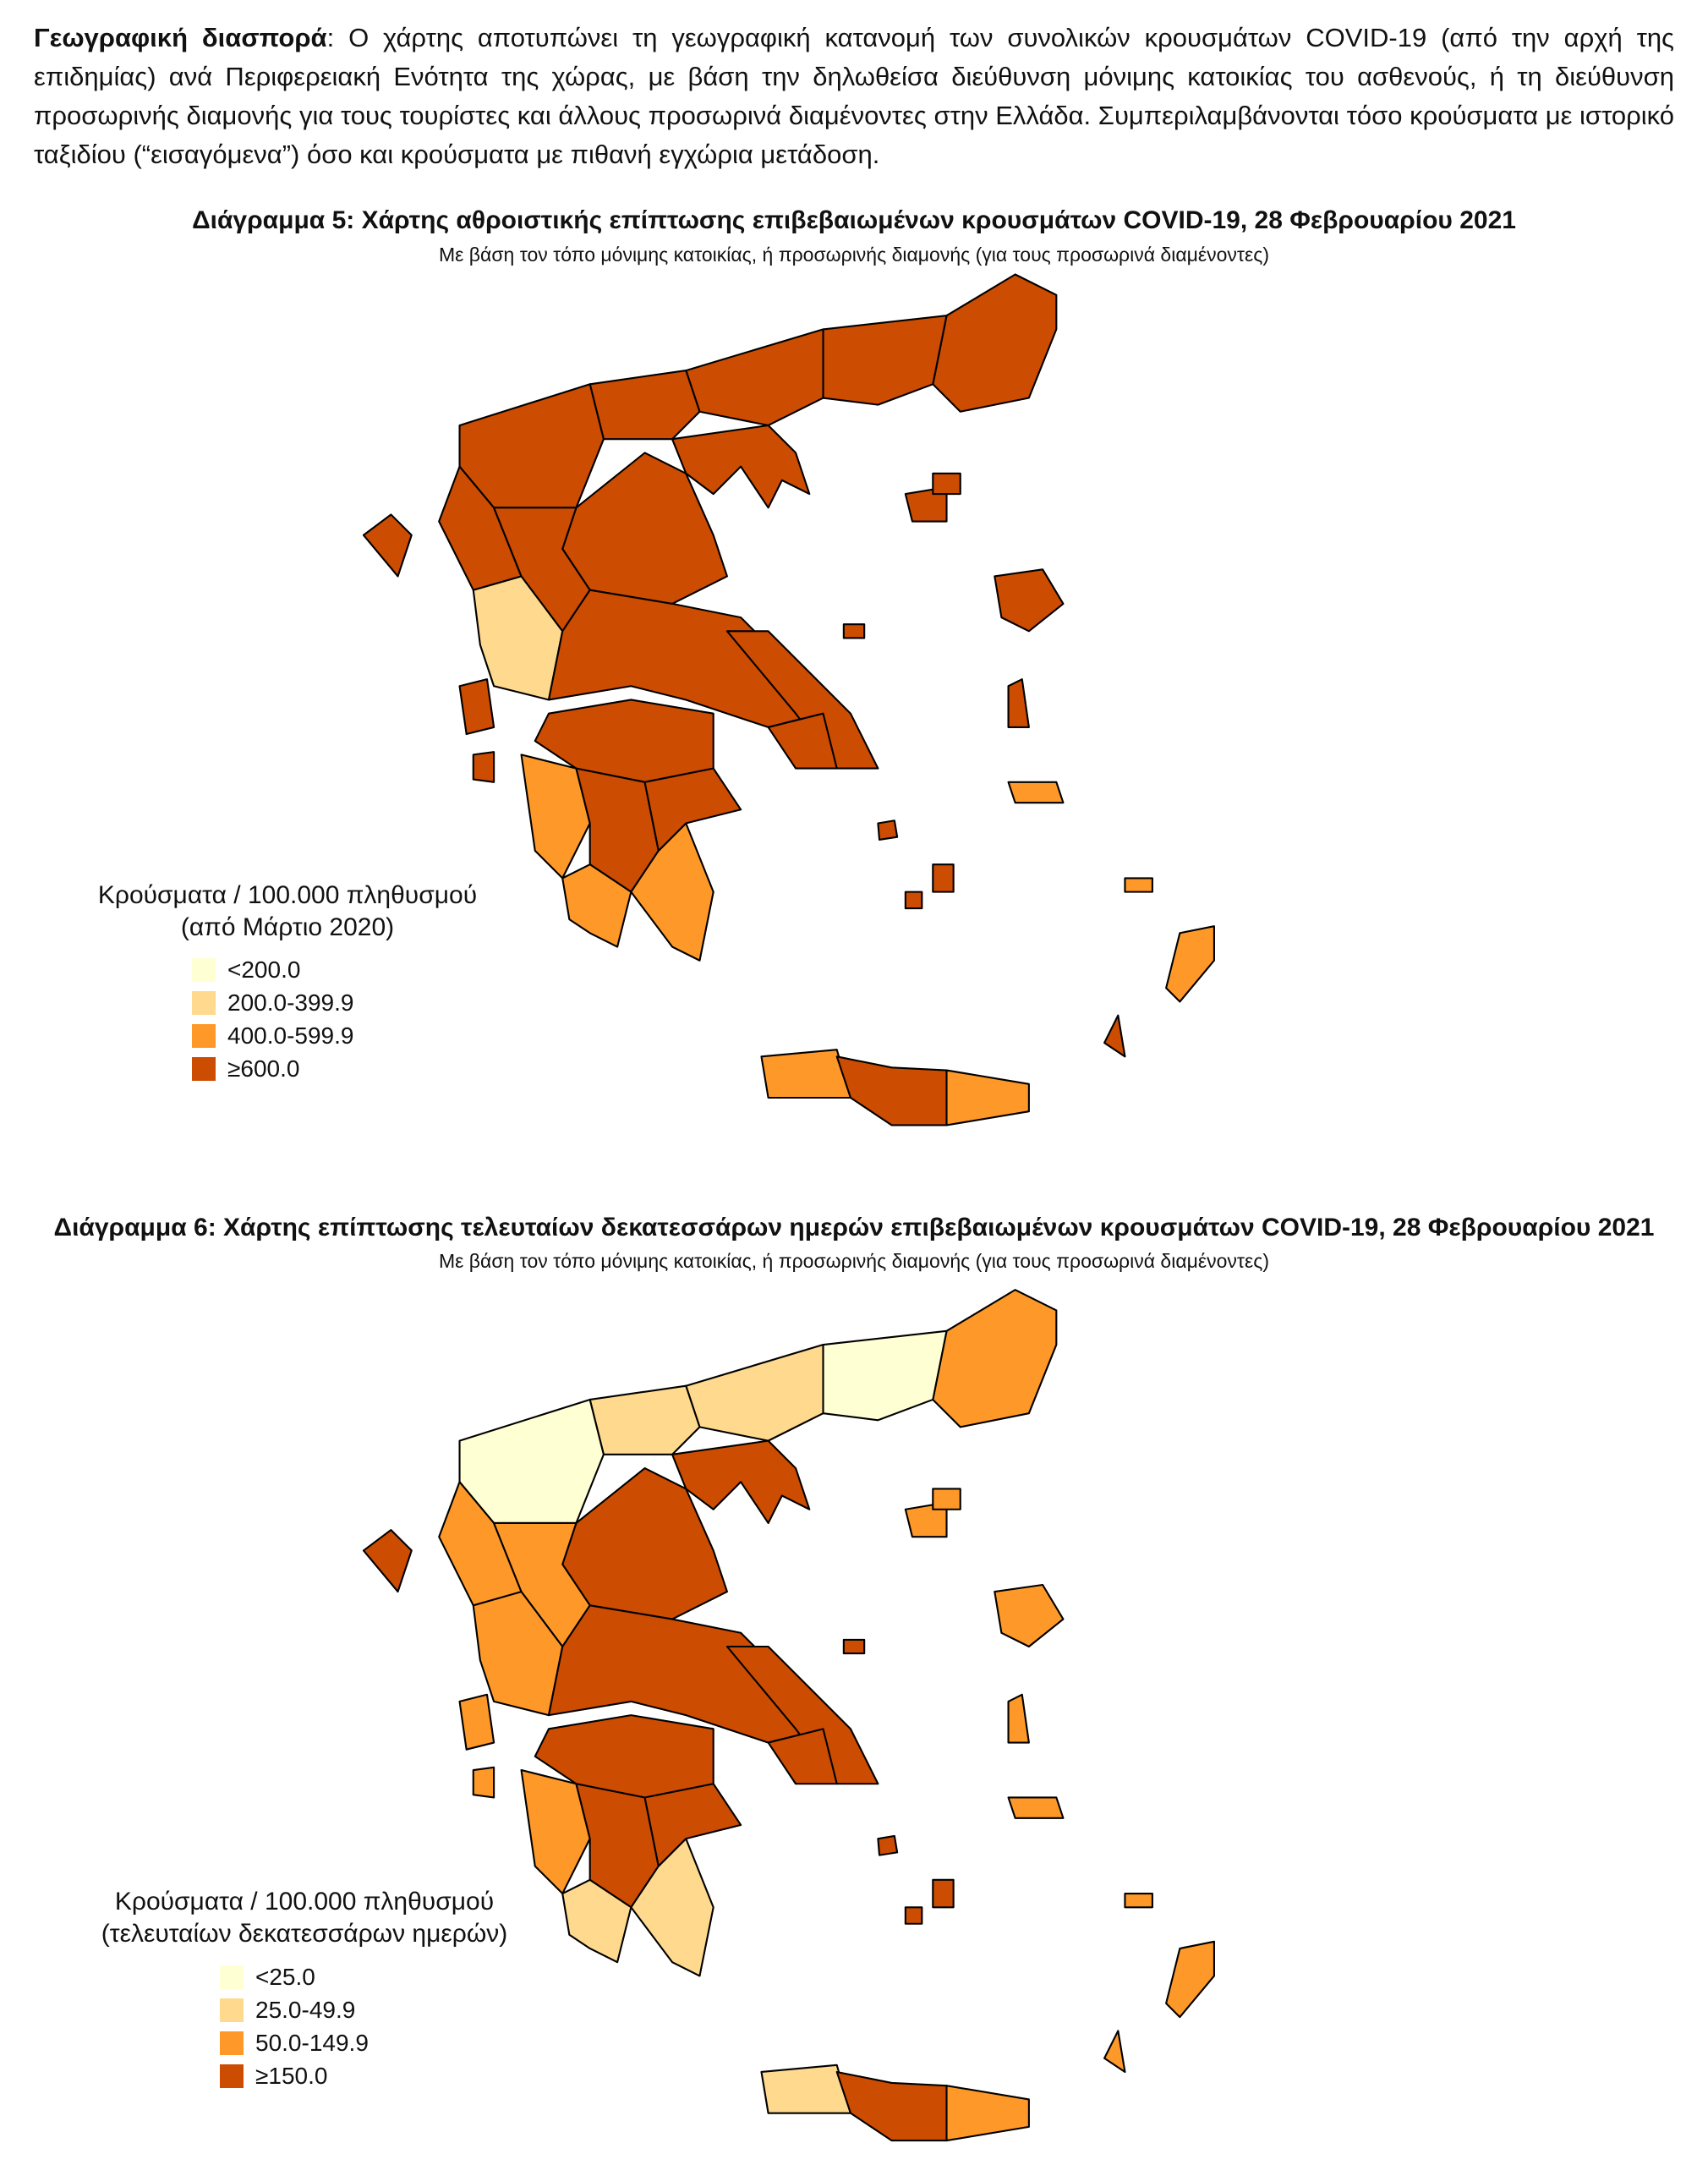  I want to click on legend-item: 50.0-149.9, so click(294, 2043).